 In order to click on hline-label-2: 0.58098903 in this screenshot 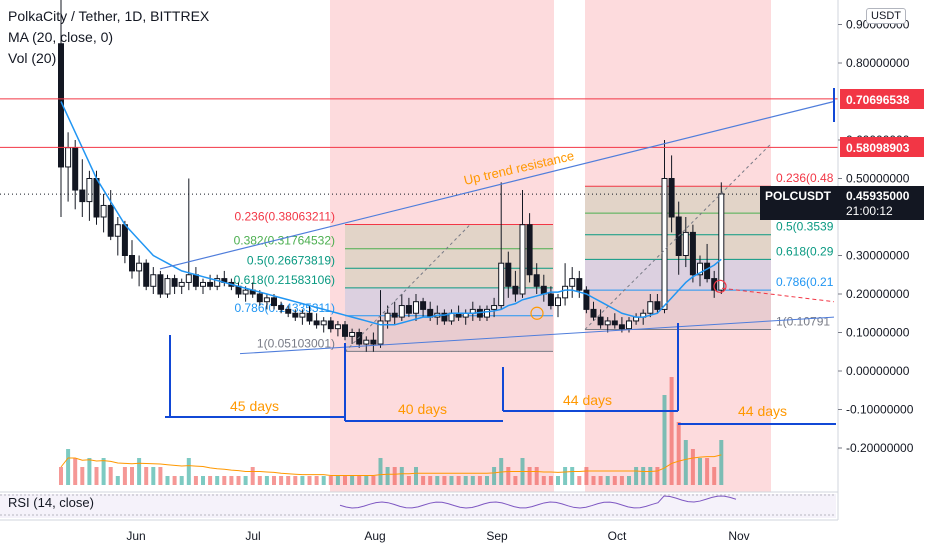, I will do `click(878, 148)`.